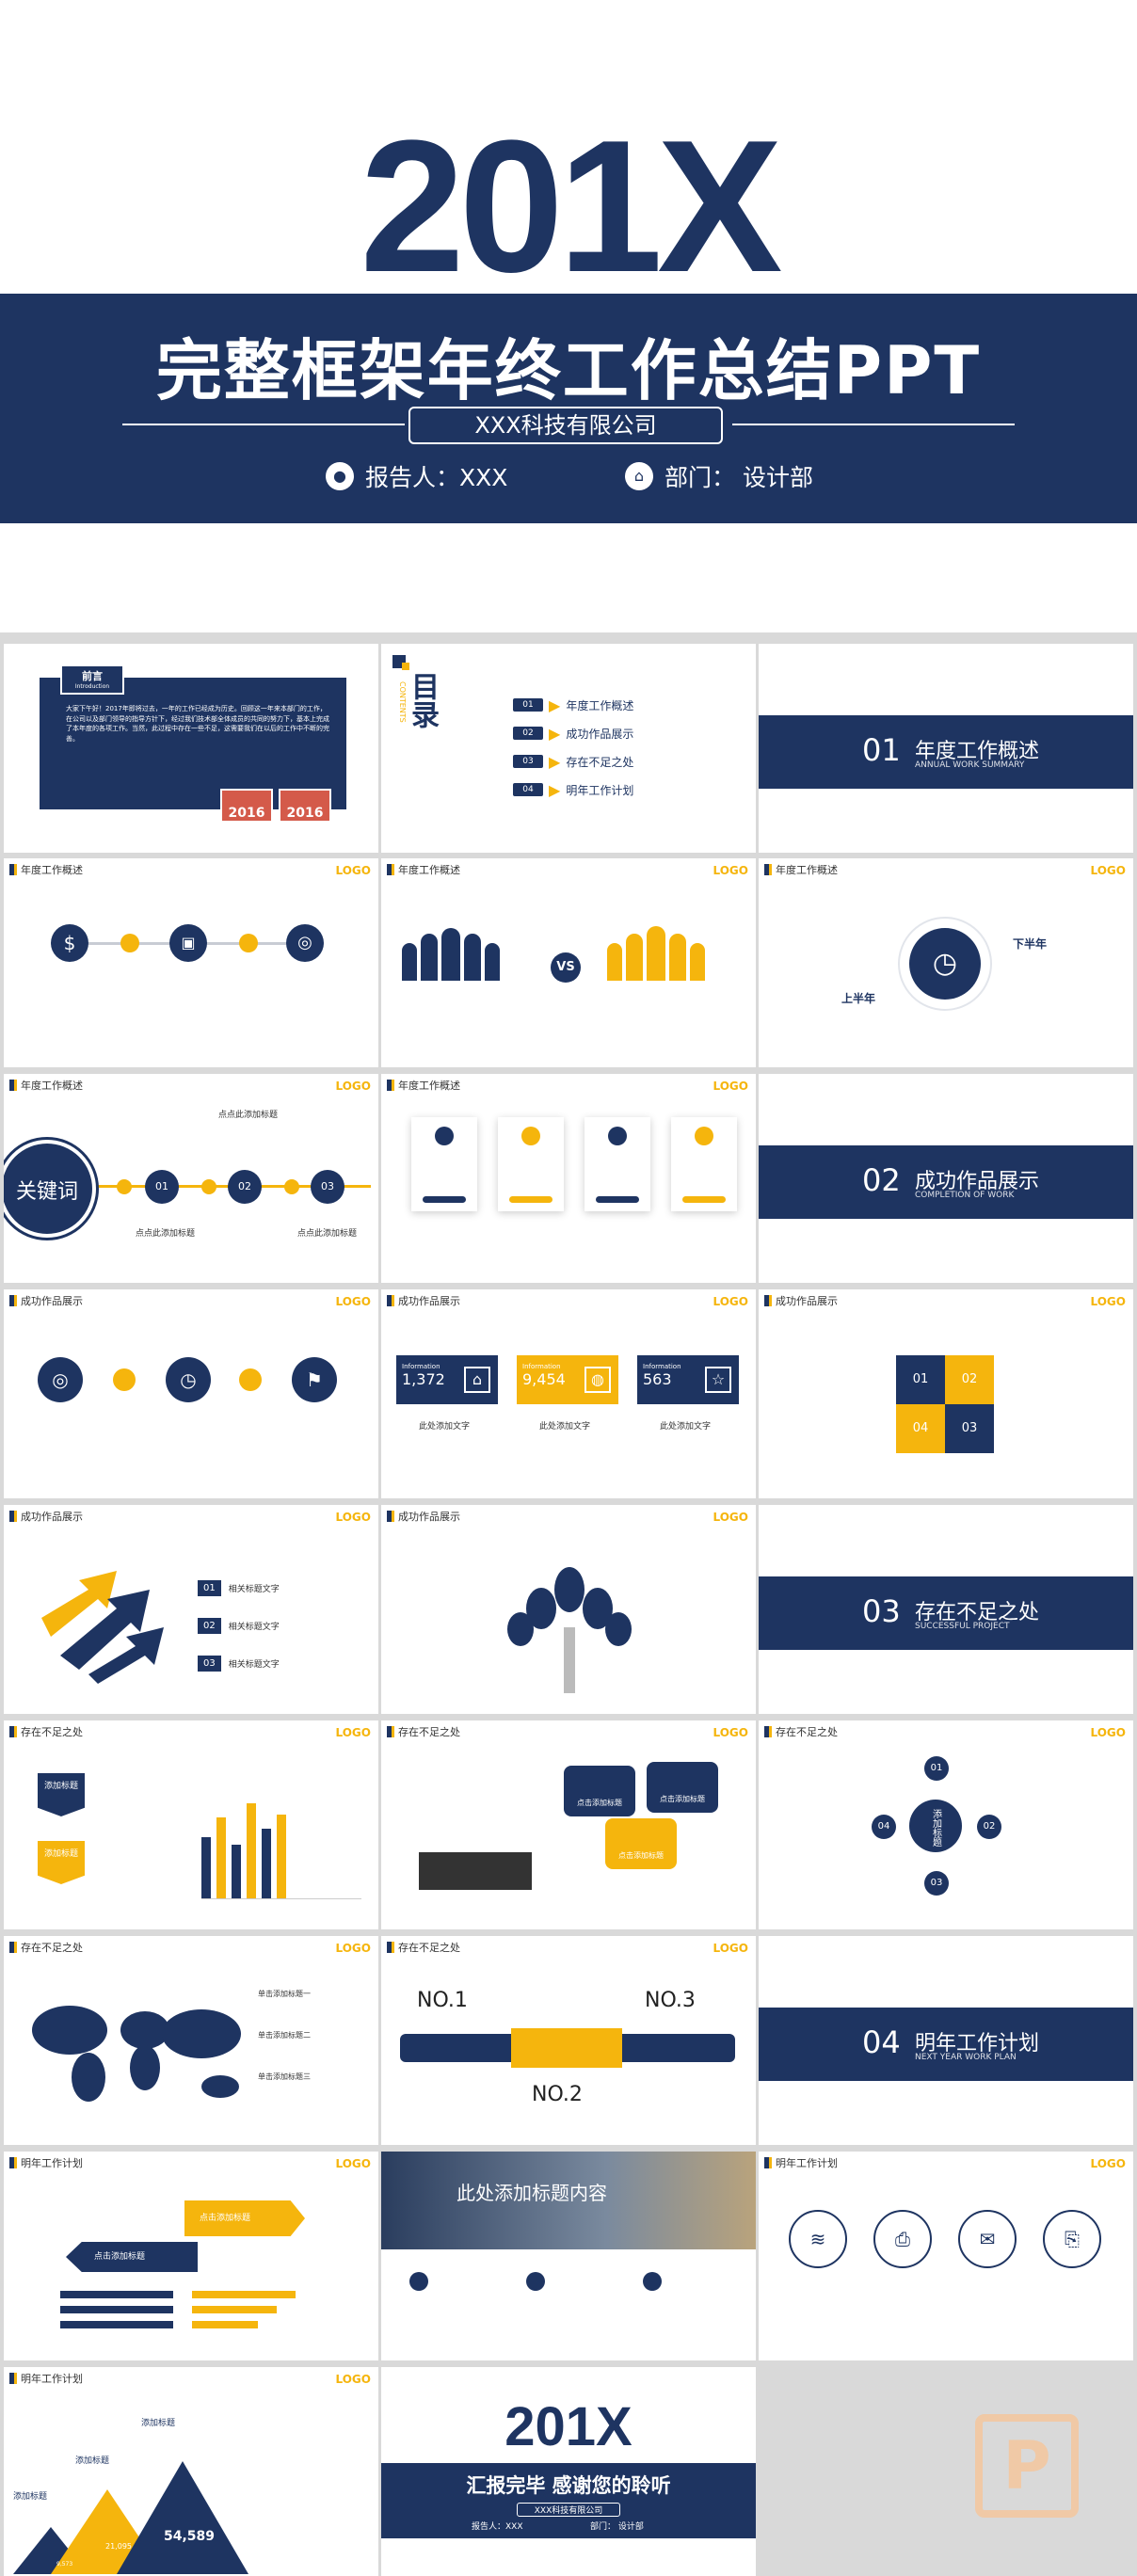 This screenshot has width=1137, height=2576. What do you see at coordinates (600, 705) in the screenshot?
I see `toc-label: 年度工作概述` at bounding box center [600, 705].